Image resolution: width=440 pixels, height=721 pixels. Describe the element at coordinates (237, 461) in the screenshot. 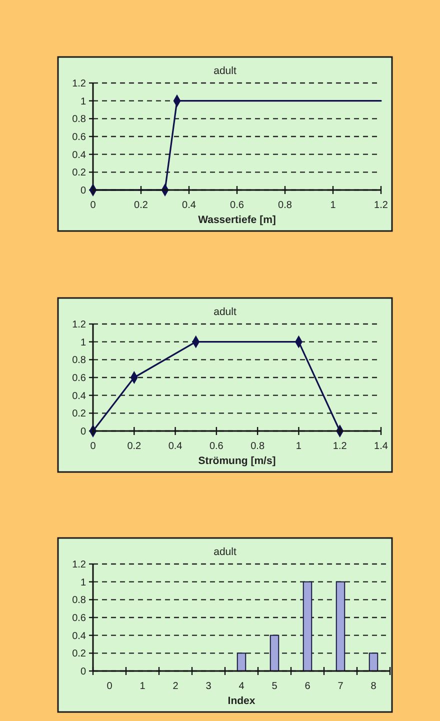

I see `x-axis-title: Strömung [m/s]` at that location.